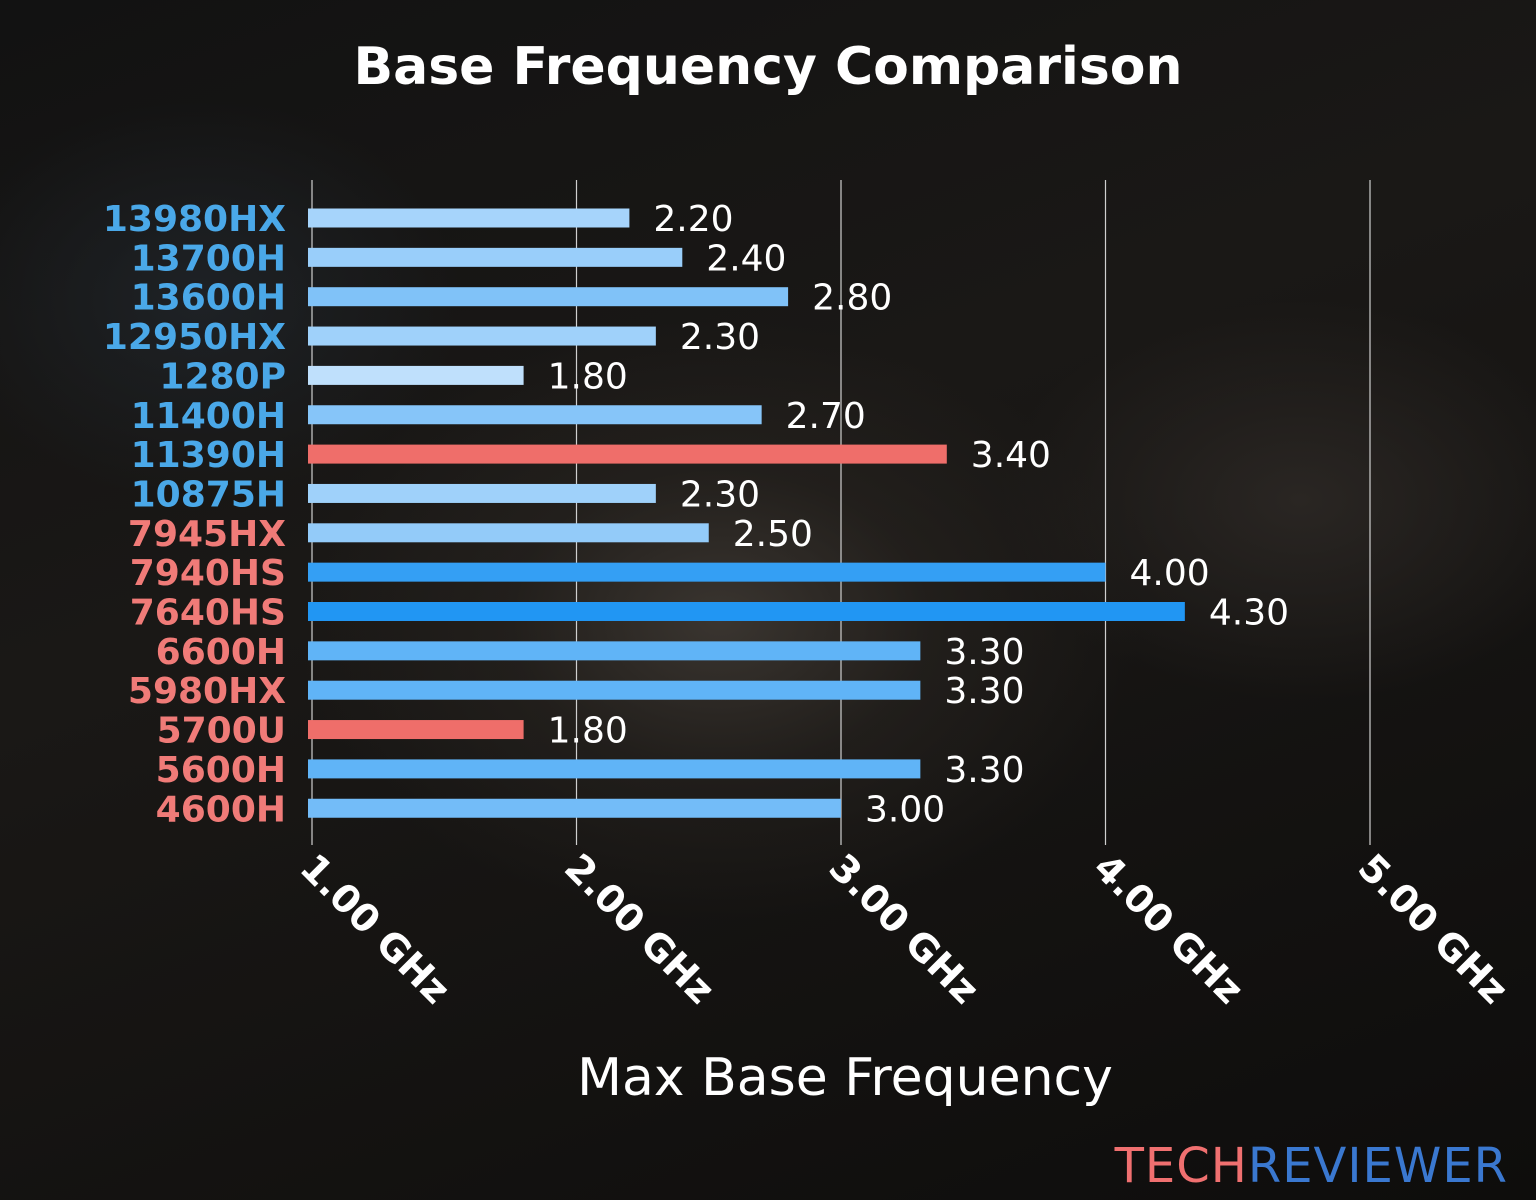  Describe the element at coordinates (222, 376) in the screenshot. I see `y-tick-label: 1280P` at that location.